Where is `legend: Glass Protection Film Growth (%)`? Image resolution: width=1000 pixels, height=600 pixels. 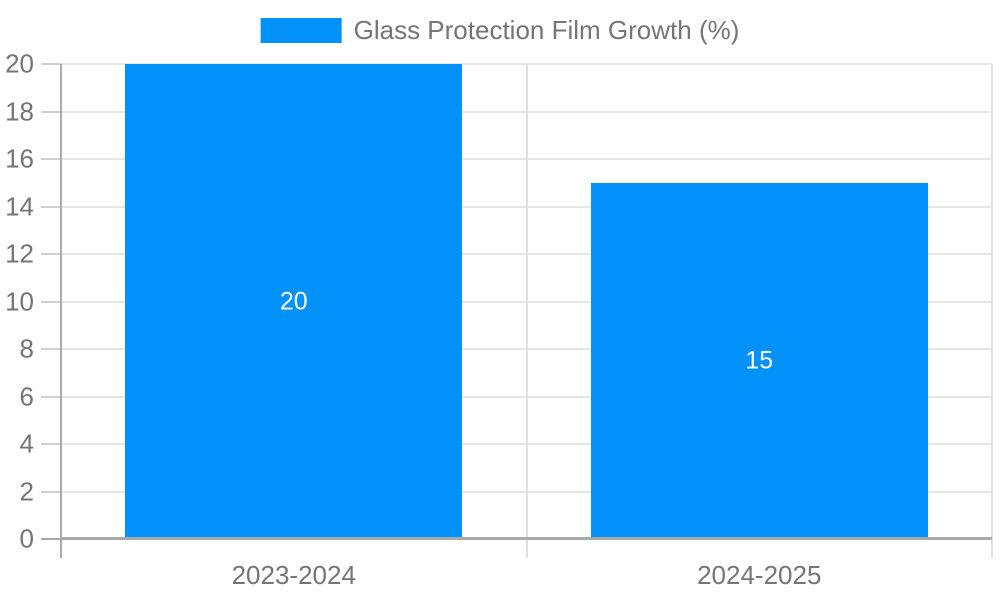 legend: Glass Protection Film Growth (%) is located at coordinates (500, 30).